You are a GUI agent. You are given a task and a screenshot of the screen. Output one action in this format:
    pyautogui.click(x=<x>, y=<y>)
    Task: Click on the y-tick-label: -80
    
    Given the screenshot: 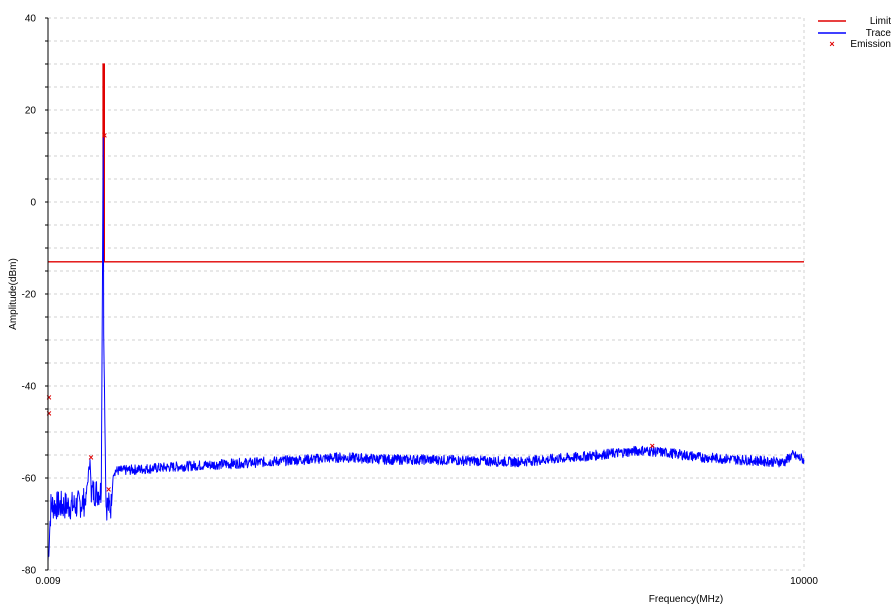 What is the action you would take?
    pyautogui.click(x=29, y=571)
    